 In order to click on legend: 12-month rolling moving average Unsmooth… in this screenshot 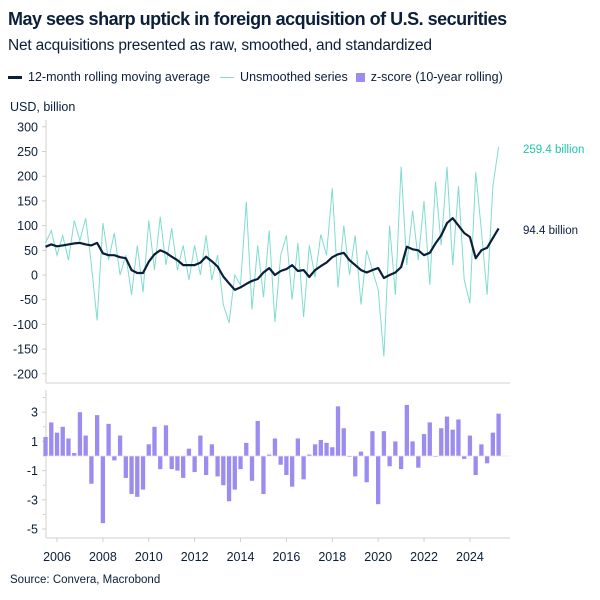, I will do `click(255, 77)`.